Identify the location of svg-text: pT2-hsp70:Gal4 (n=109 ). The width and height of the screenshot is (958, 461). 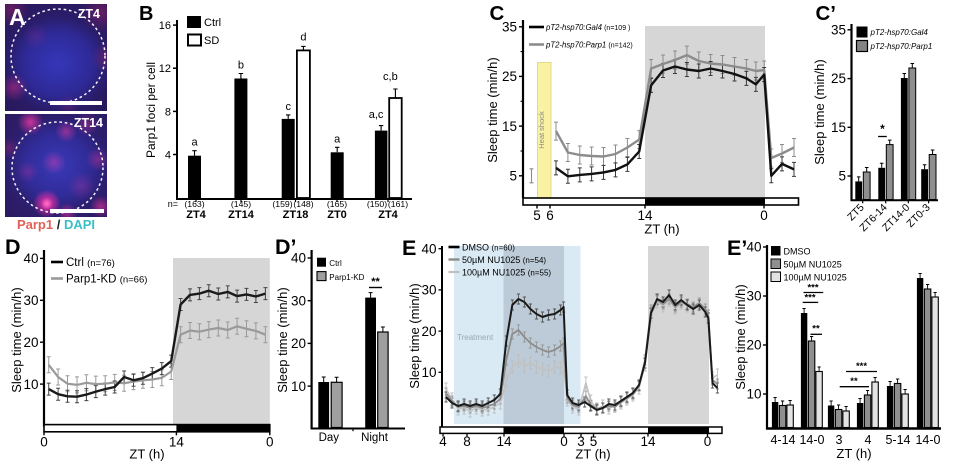
(587, 27).